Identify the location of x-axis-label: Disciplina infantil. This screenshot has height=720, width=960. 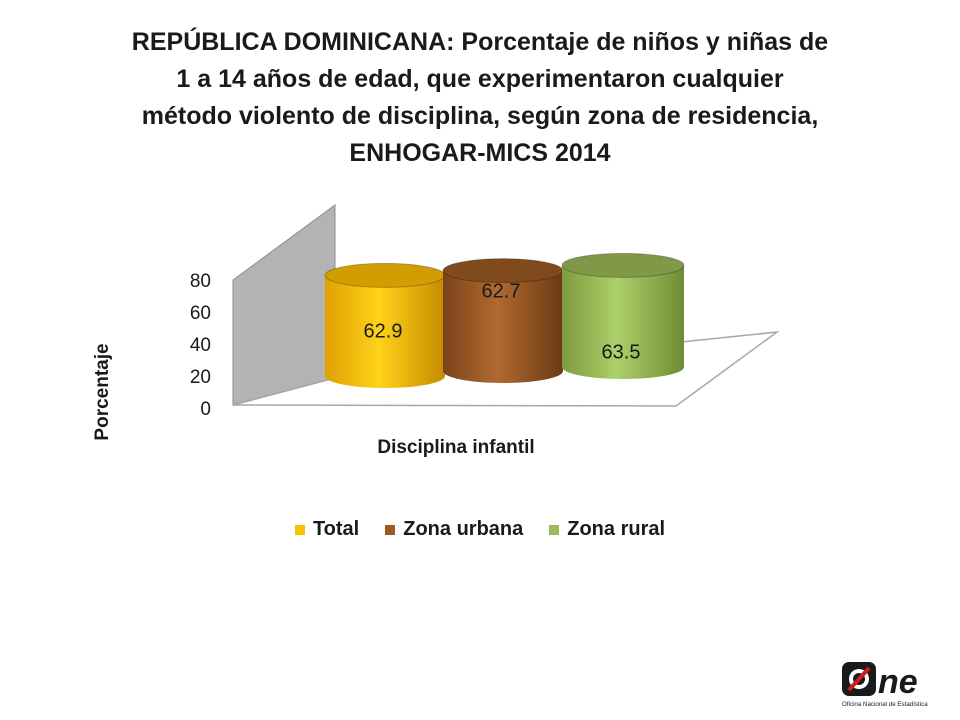
(455, 447).